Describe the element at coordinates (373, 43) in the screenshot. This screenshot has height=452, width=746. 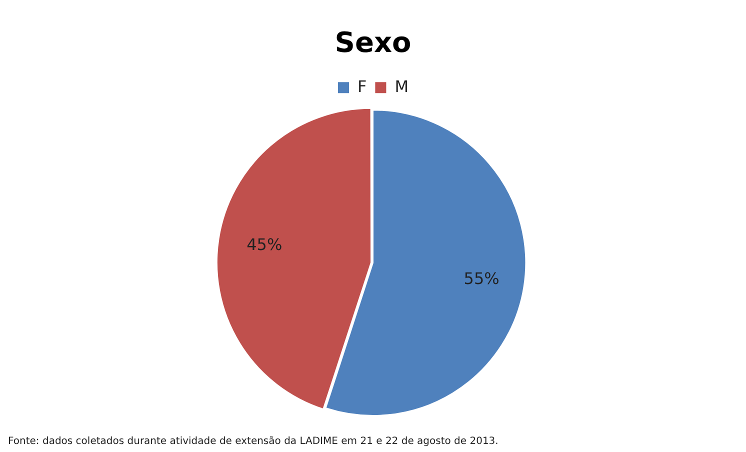
I see `chart-title: Sexo` at that location.